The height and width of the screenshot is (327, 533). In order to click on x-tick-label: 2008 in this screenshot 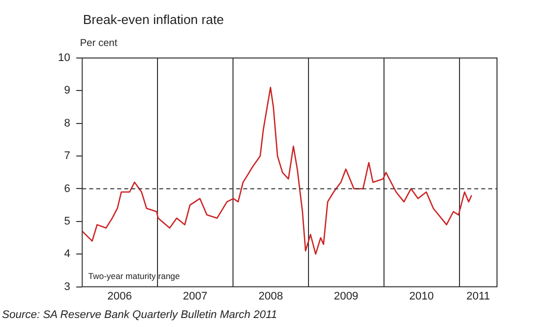, I will do `click(270, 296)`.